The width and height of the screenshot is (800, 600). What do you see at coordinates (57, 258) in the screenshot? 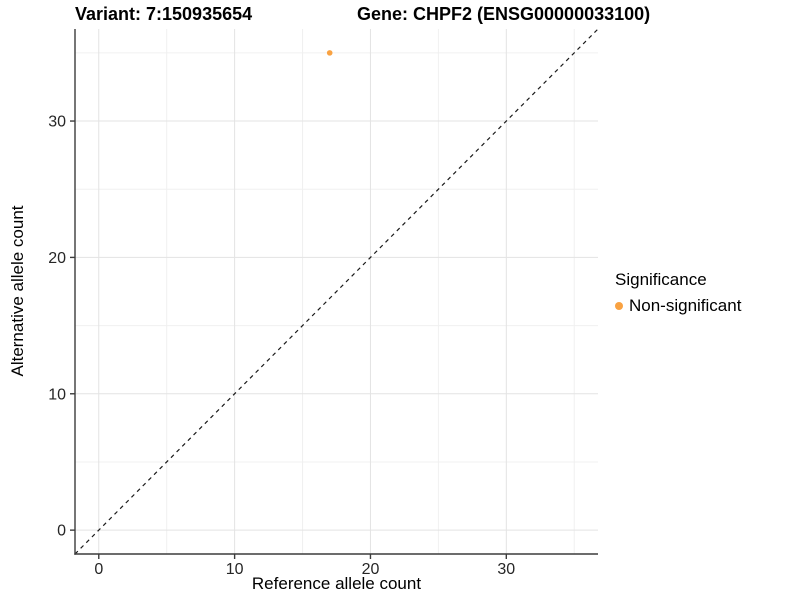
I see `y-axis-tick-label: 20` at bounding box center [57, 258].